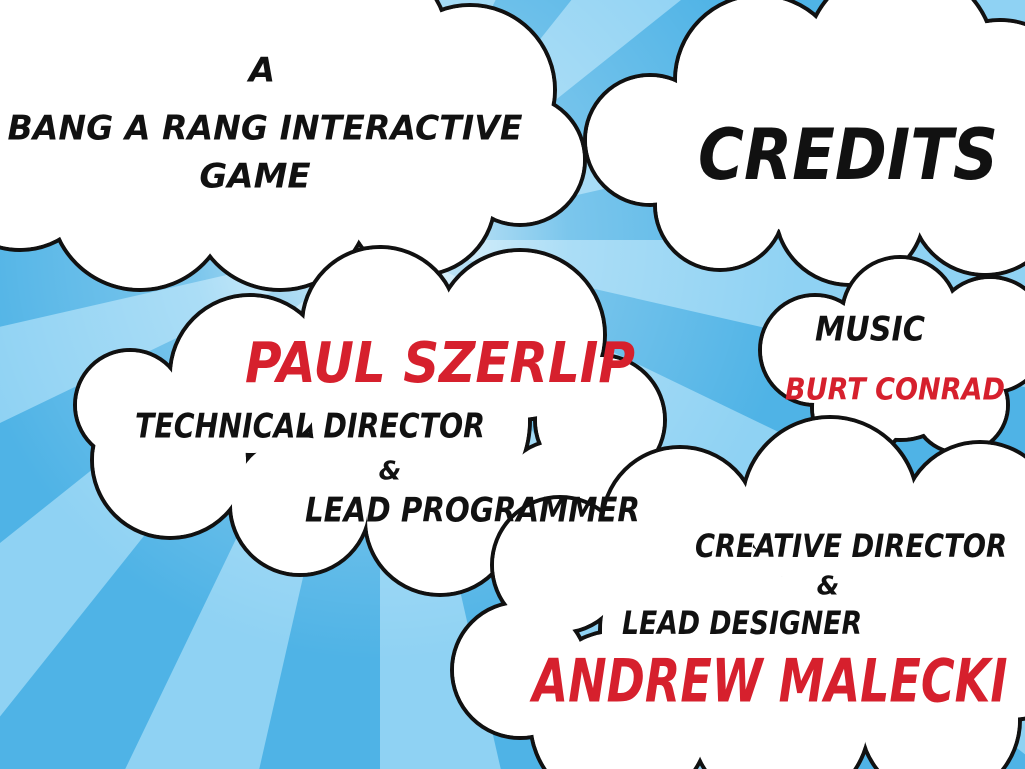 Image resolution: width=1025 pixels, height=769 pixels. What do you see at coordinates (768, 682) in the screenshot?
I see `designer-name: ANDREW MALECKI` at bounding box center [768, 682].